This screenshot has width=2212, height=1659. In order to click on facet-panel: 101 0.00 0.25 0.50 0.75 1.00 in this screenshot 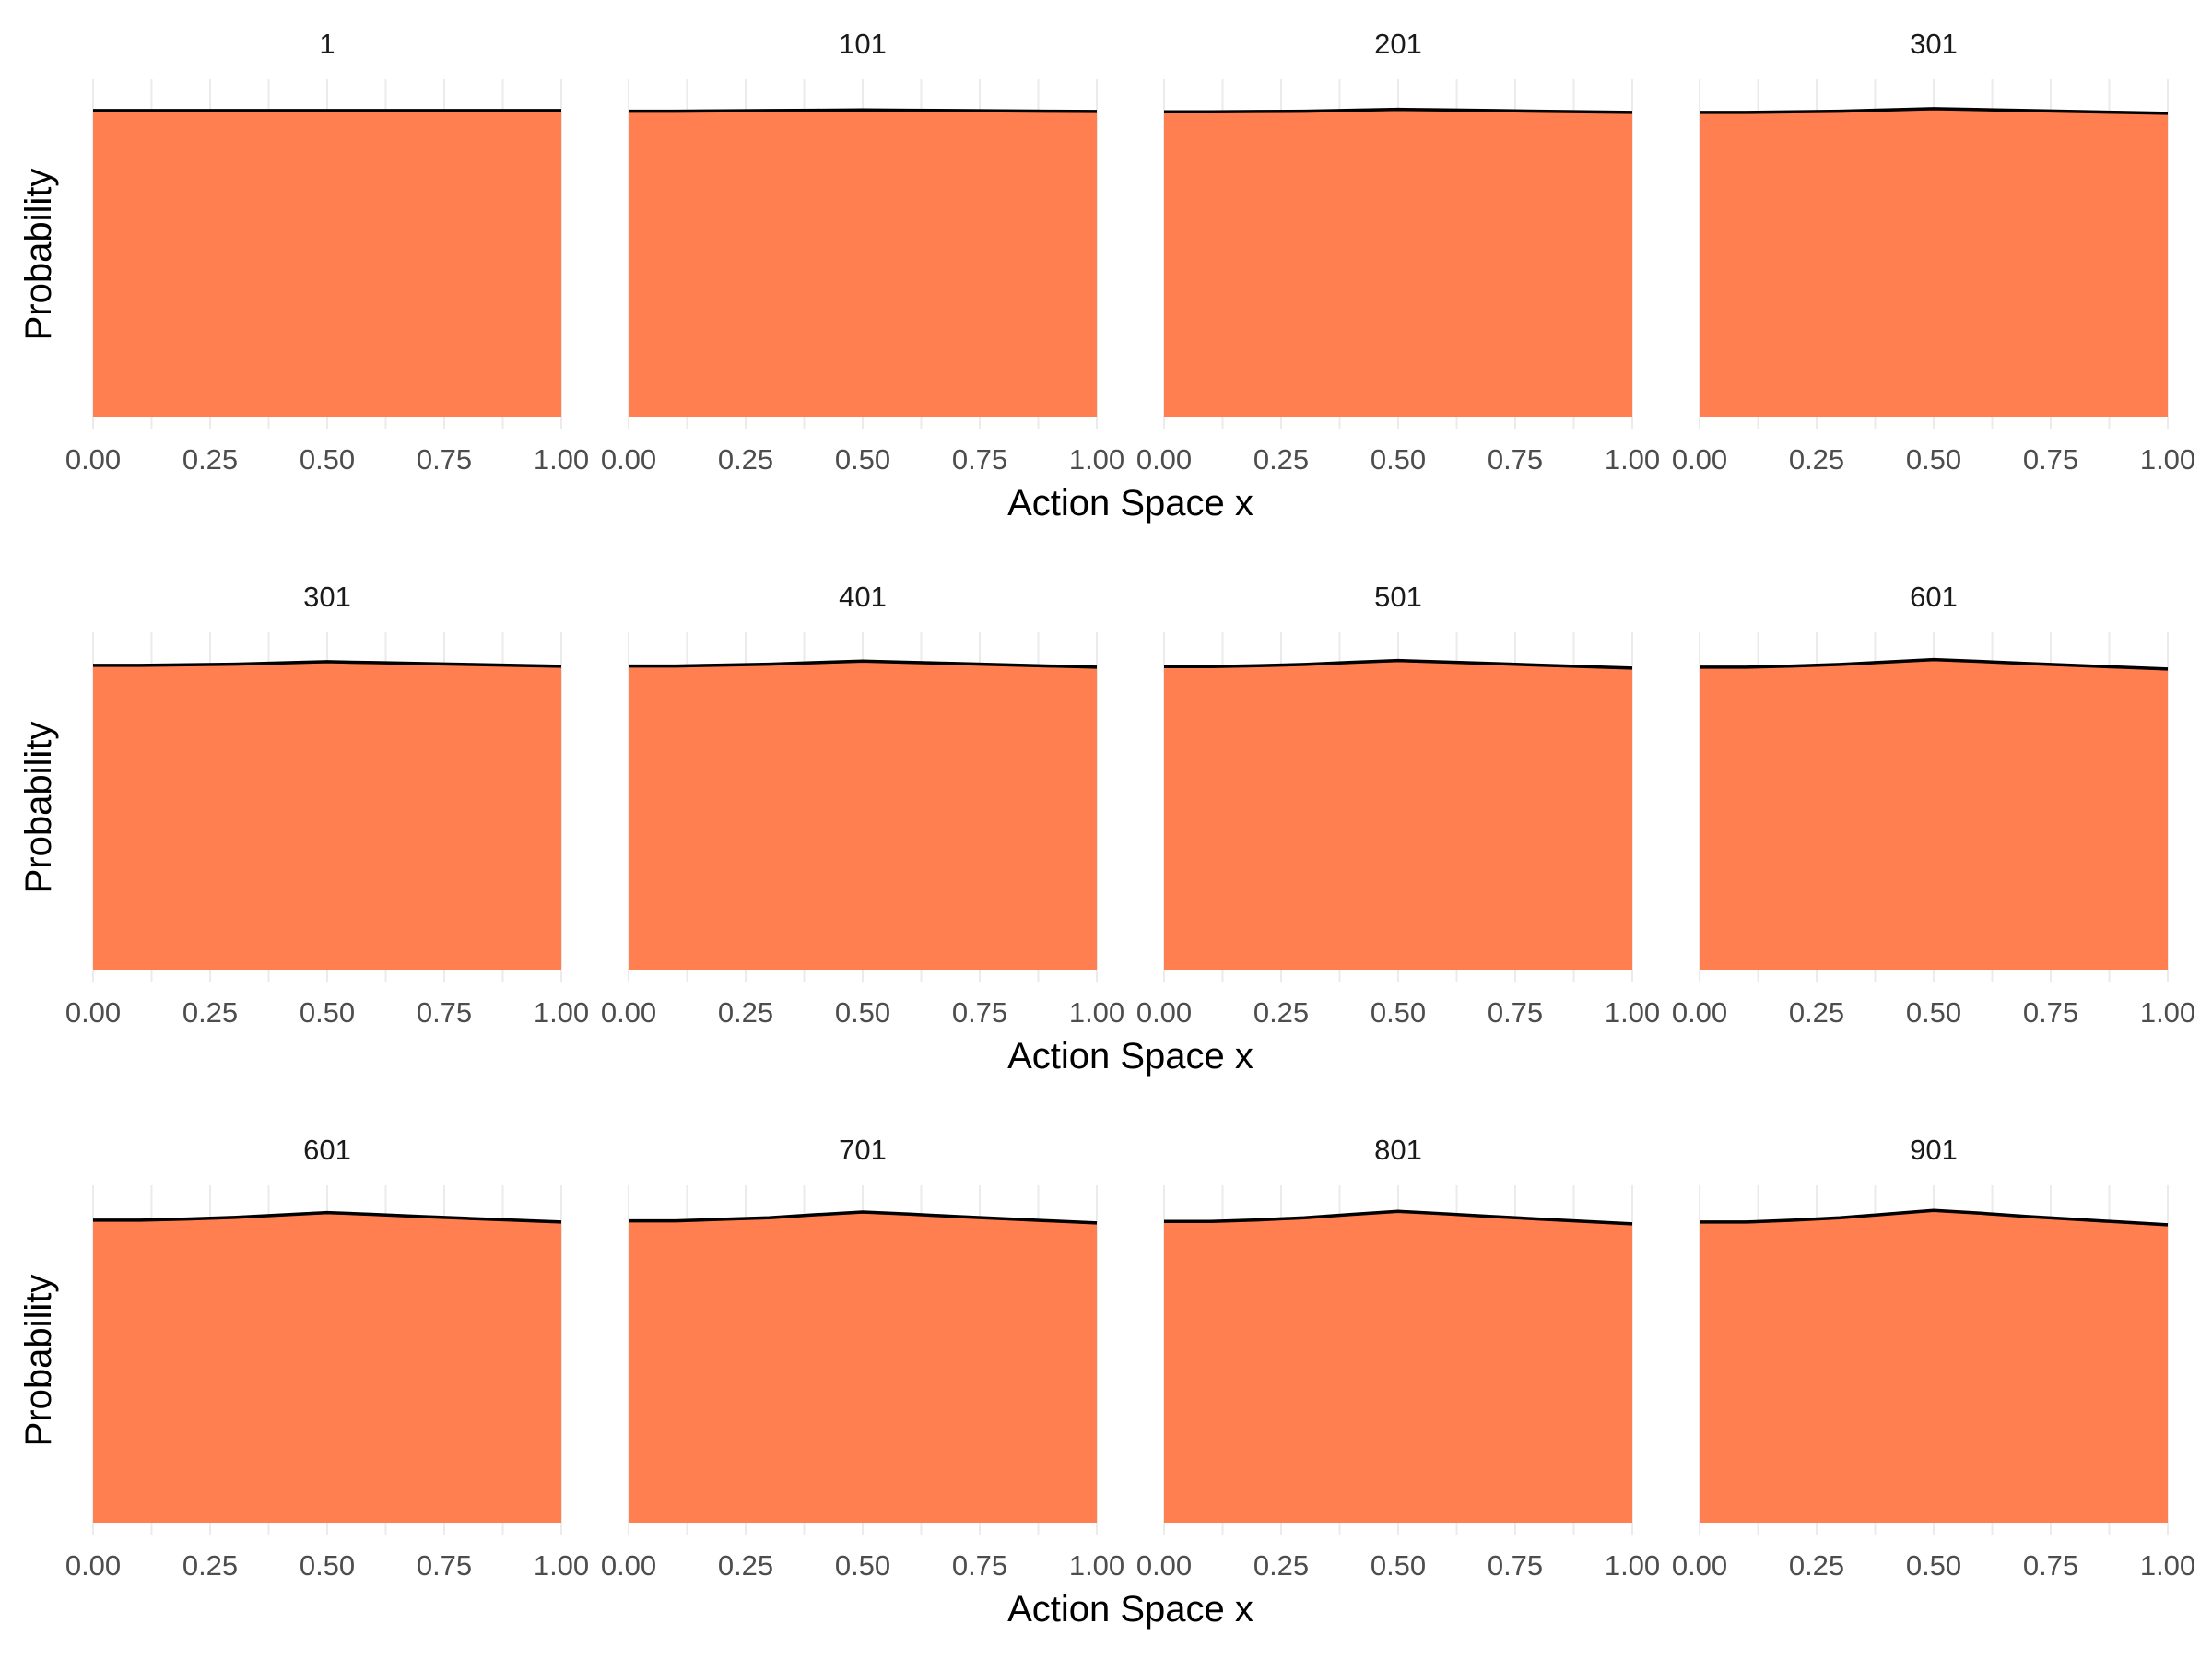, I will do `click(862, 252)`.